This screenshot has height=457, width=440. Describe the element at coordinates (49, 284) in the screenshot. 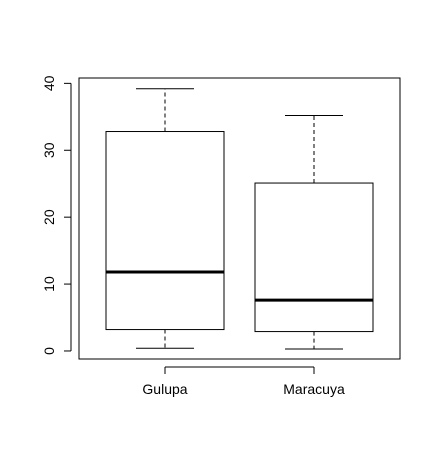

I see `y-tick-label: 10` at that location.